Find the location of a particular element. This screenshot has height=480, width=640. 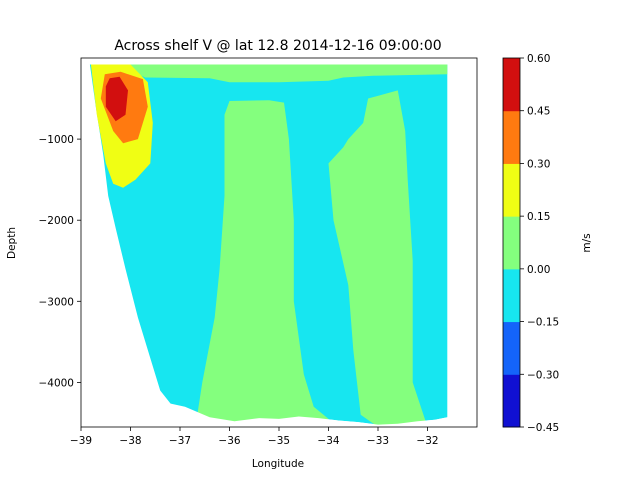

y-axis-label: Depth is located at coordinates (12, 243).